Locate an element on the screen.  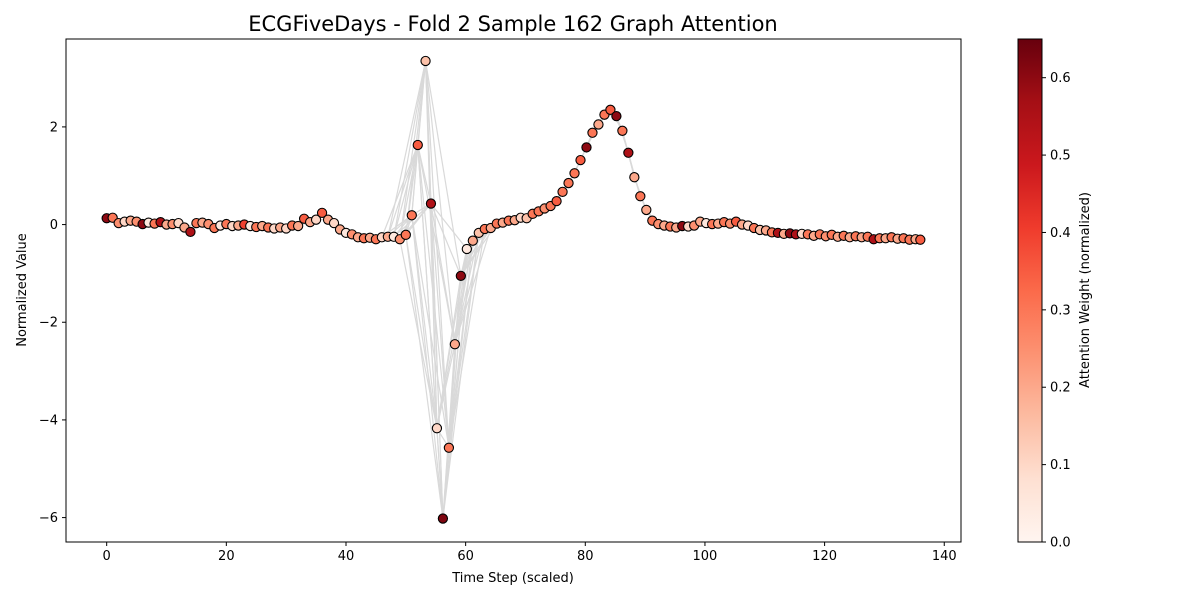
x-tick-label: 20 is located at coordinates (226, 556).